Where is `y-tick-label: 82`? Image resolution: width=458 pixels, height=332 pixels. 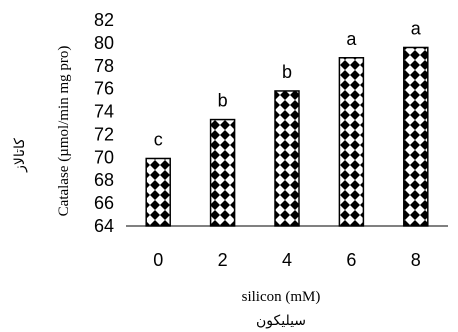
y-tick-label: 82 is located at coordinates (104, 20).